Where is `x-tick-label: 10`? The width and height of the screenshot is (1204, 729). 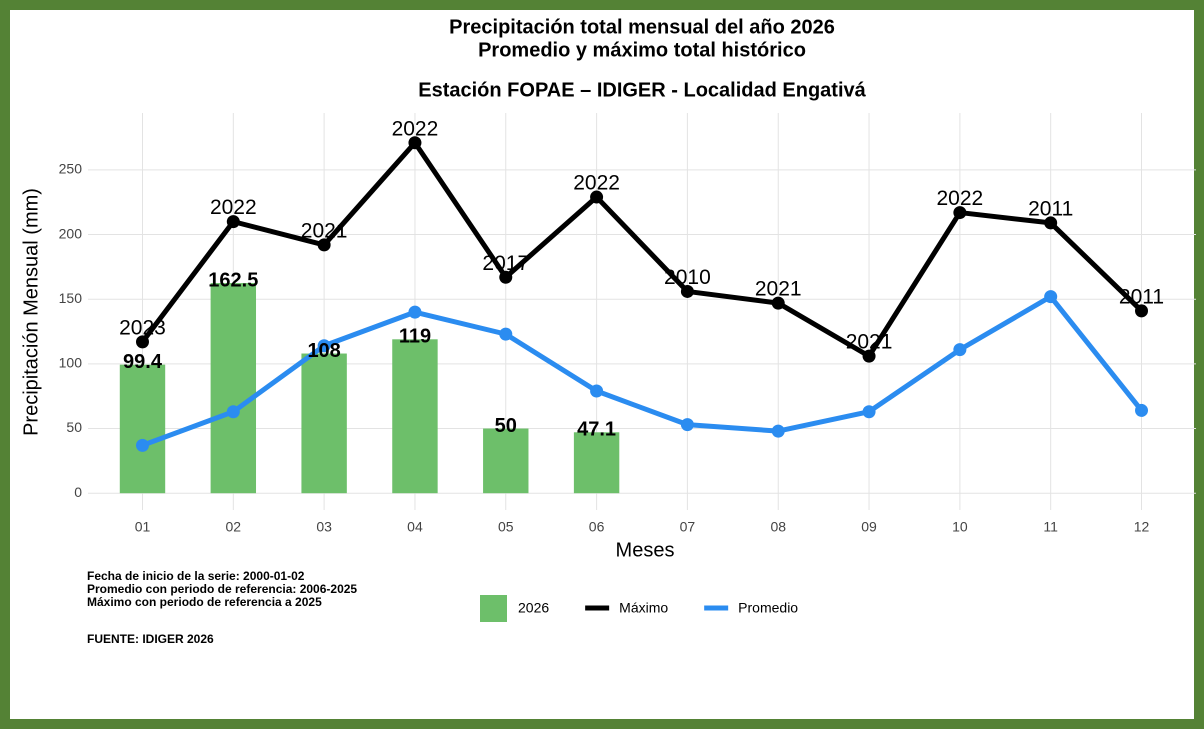 x-tick-label: 10 is located at coordinates (960, 527).